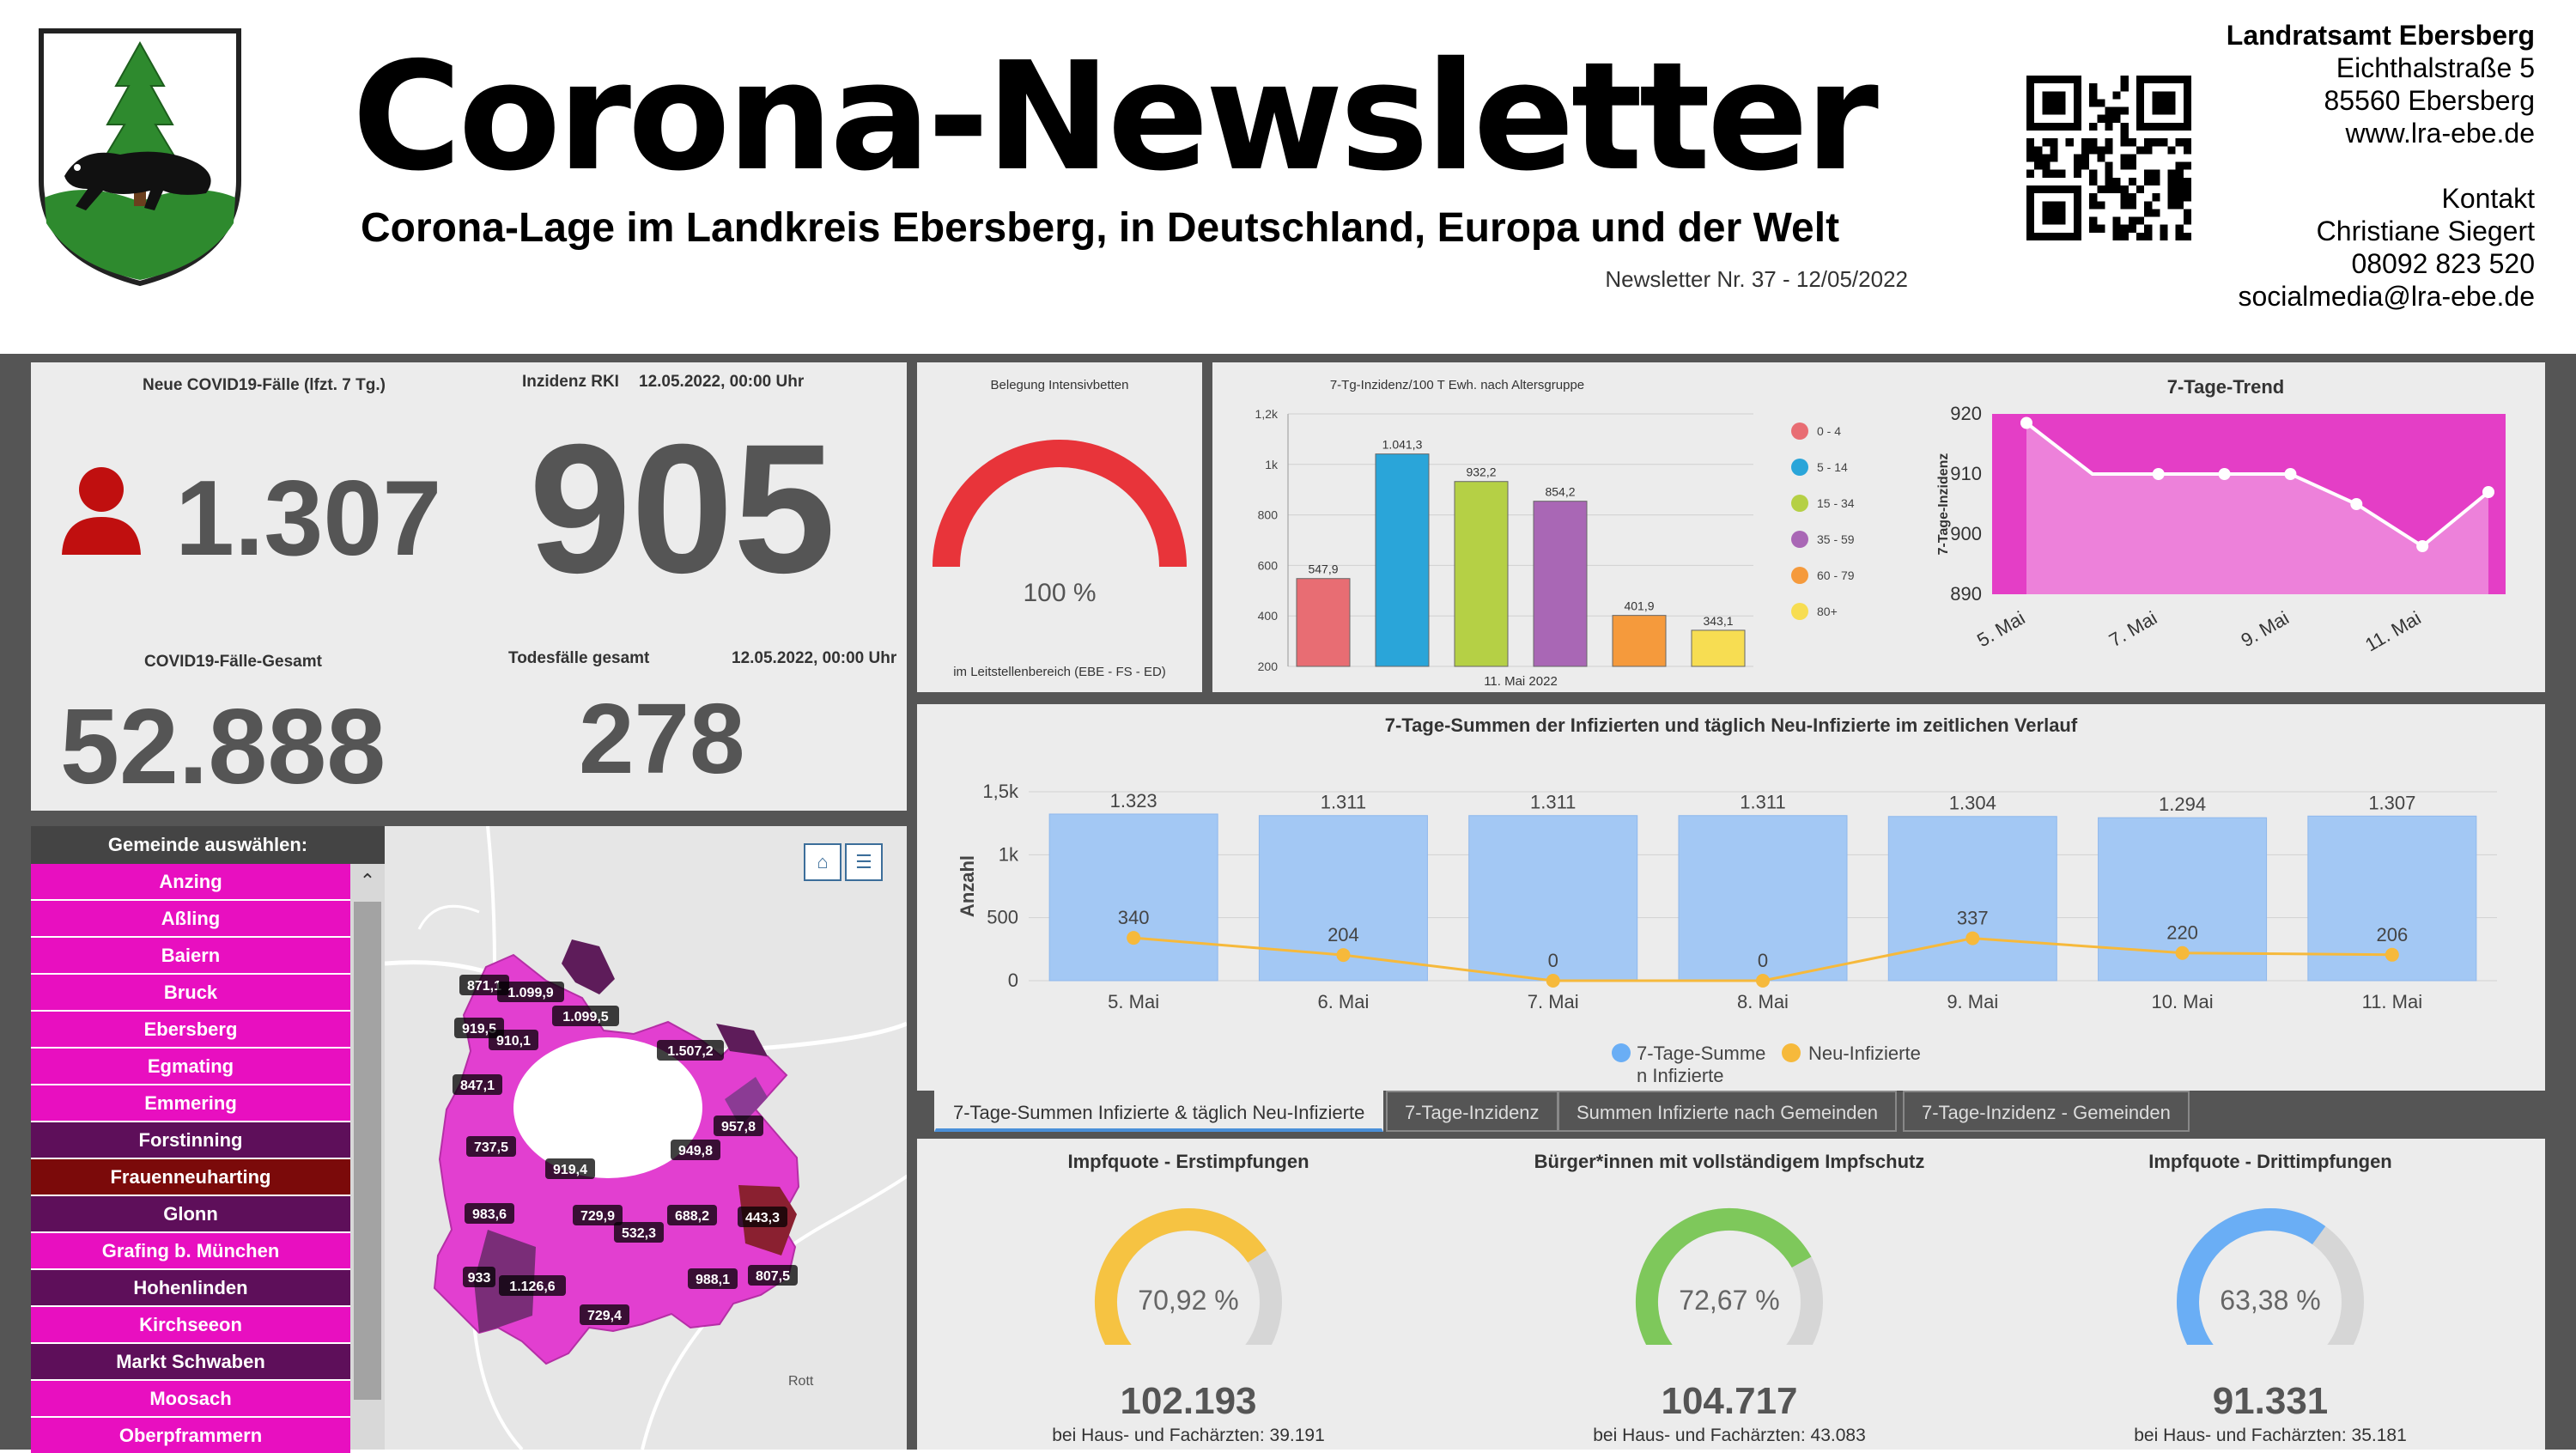 The image size is (2576, 1453). What do you see at coordinates (2270, 1401) in the screenshot?
I see `vaccination-count: 91.331` at bounding box center [2270, 1401].